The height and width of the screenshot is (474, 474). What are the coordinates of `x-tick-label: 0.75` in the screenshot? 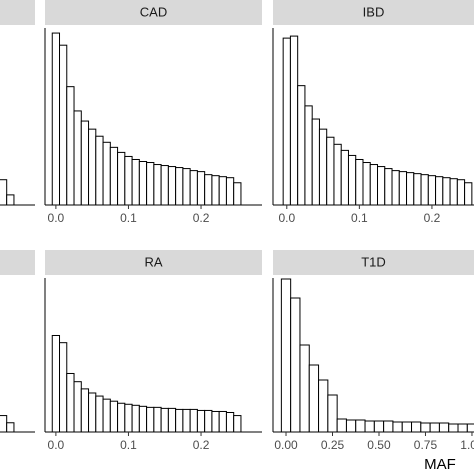 It's located at (426, 445).